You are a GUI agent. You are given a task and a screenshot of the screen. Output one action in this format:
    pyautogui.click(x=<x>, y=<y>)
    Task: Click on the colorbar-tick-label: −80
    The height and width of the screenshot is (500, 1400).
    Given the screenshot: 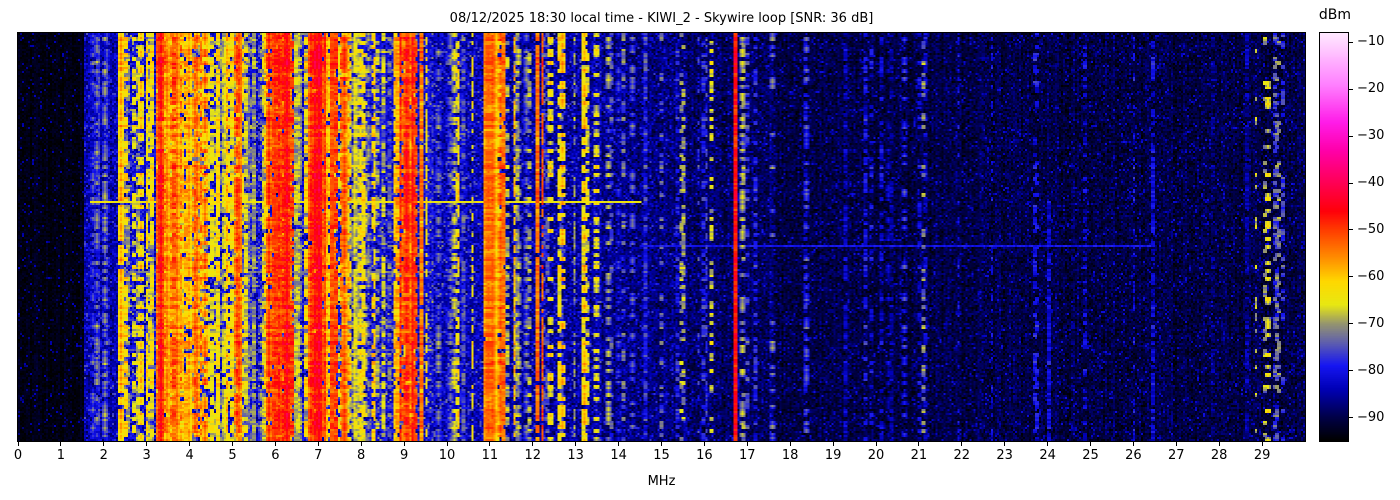 What is the action you would take?
    pyautogui.click(x=1371, y=370)
    